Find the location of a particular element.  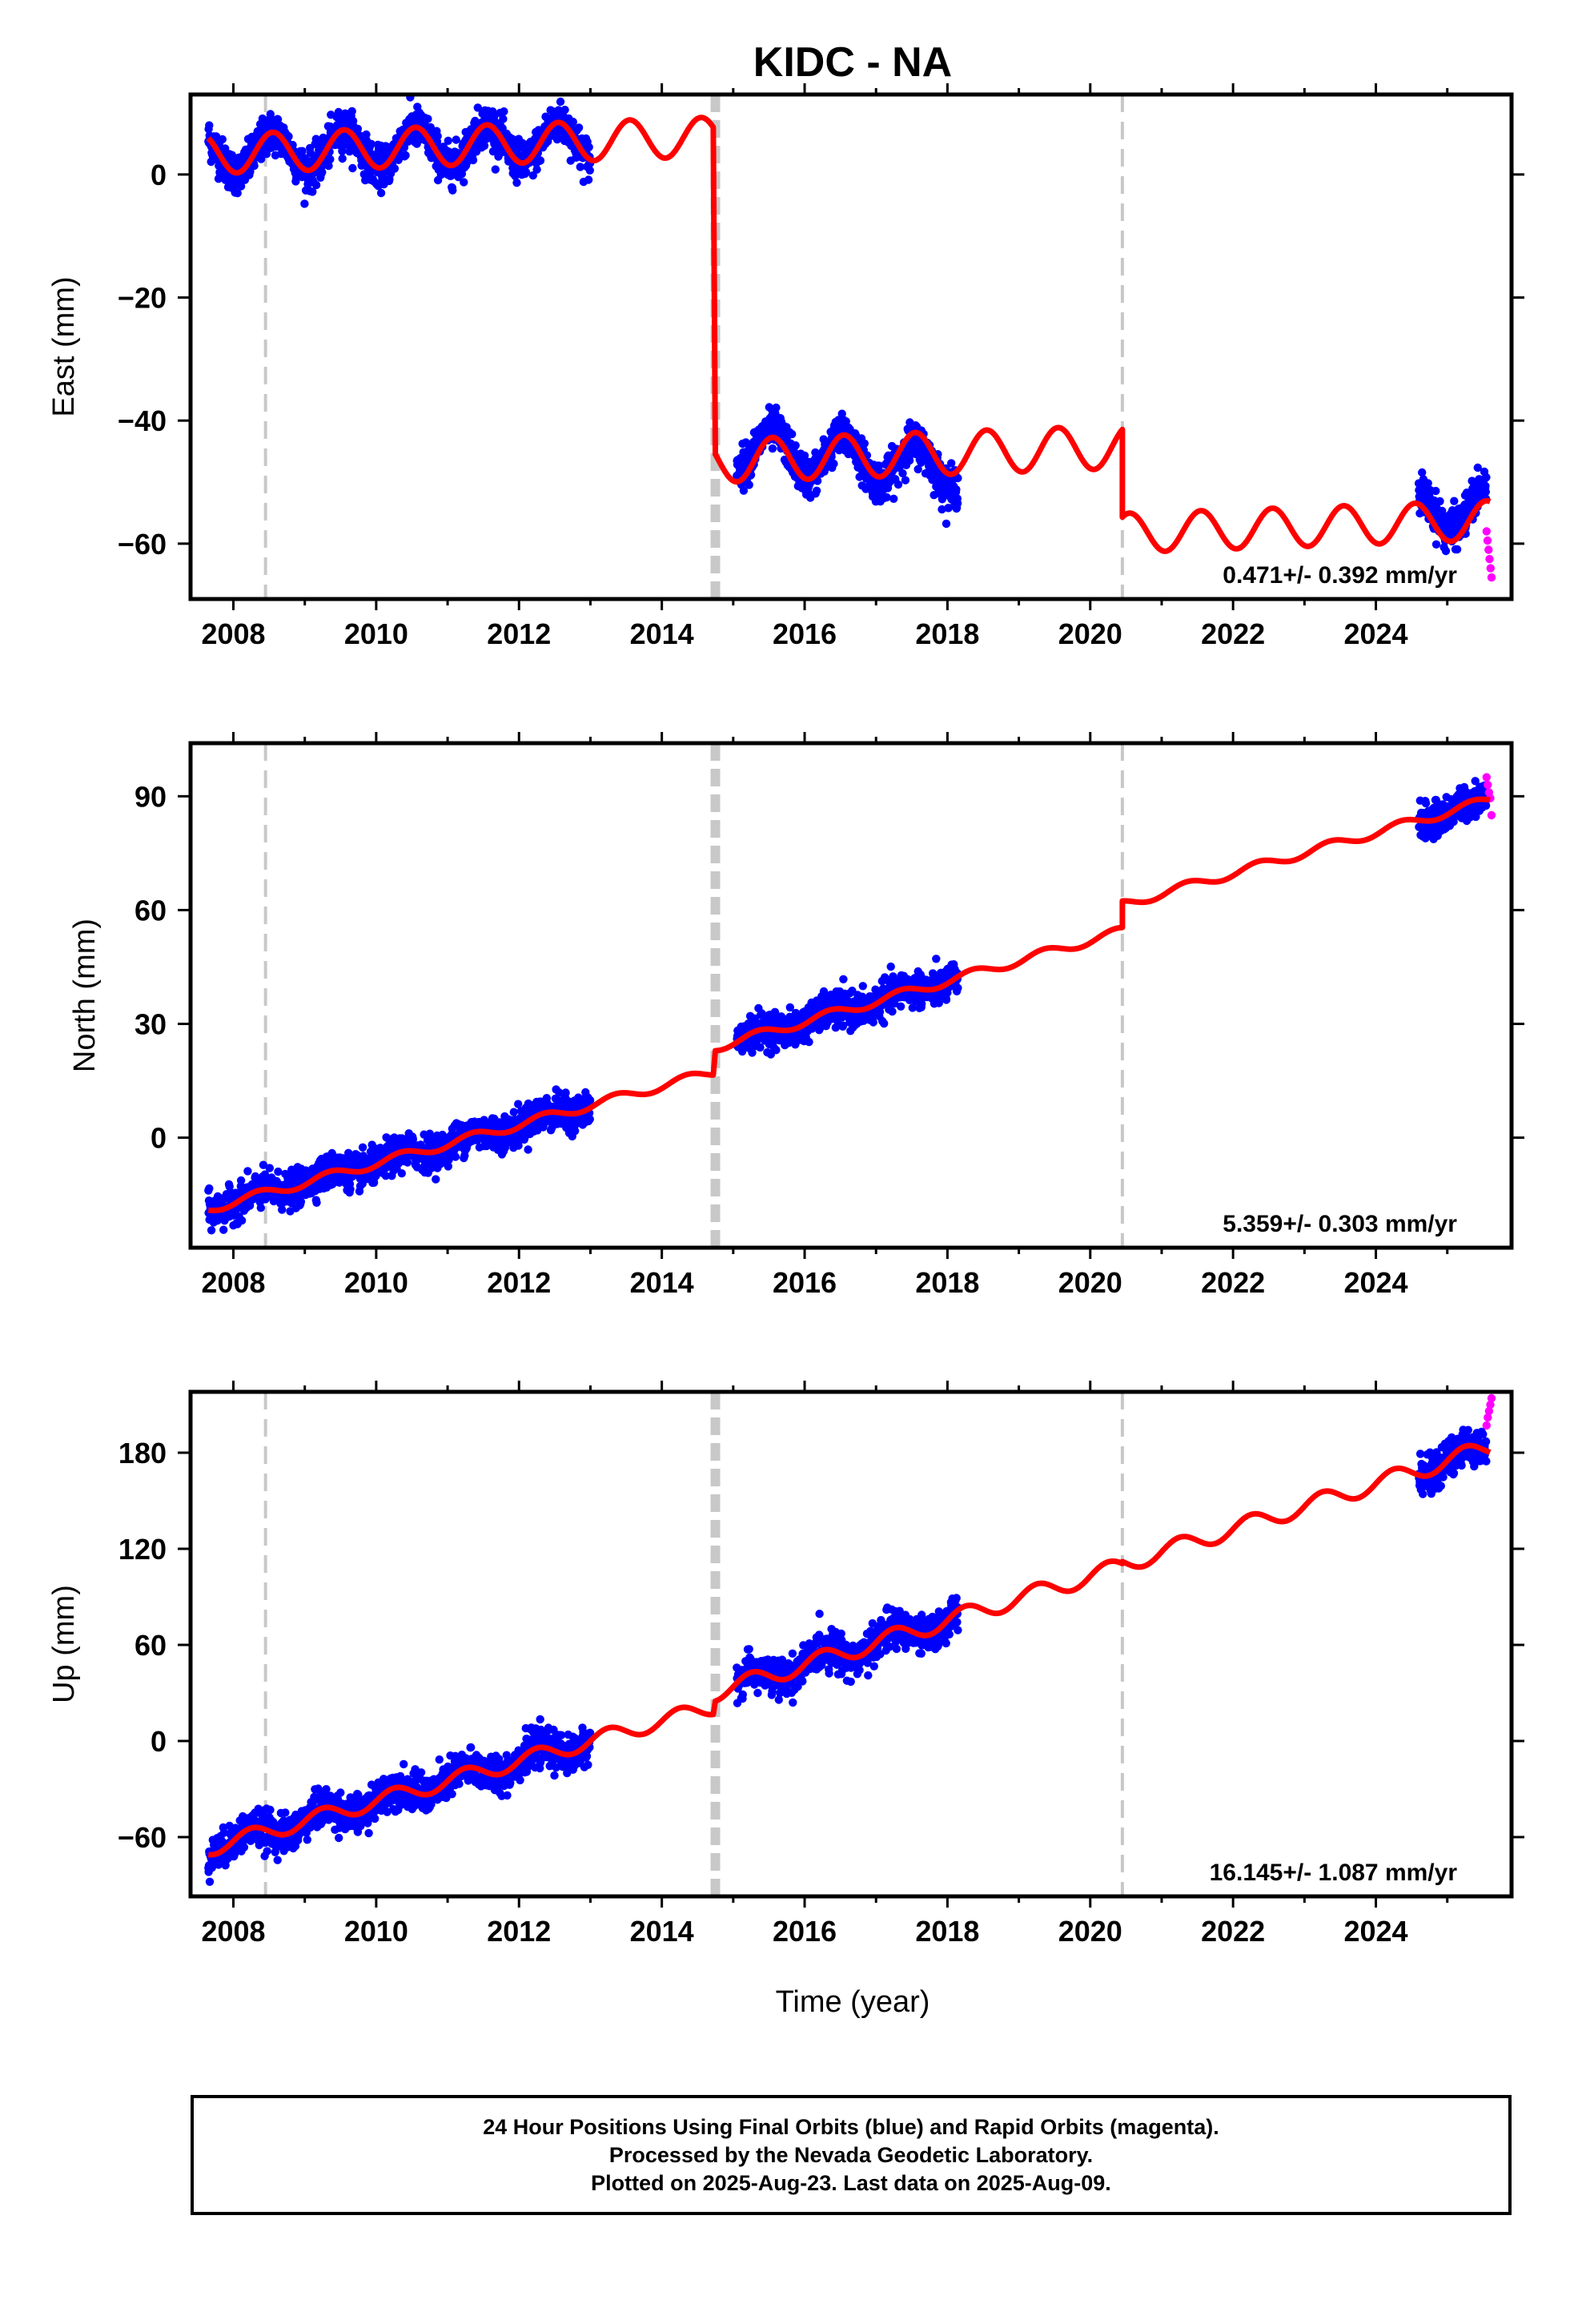

rapid-orbit-points is located at coordinates (1489, 554).